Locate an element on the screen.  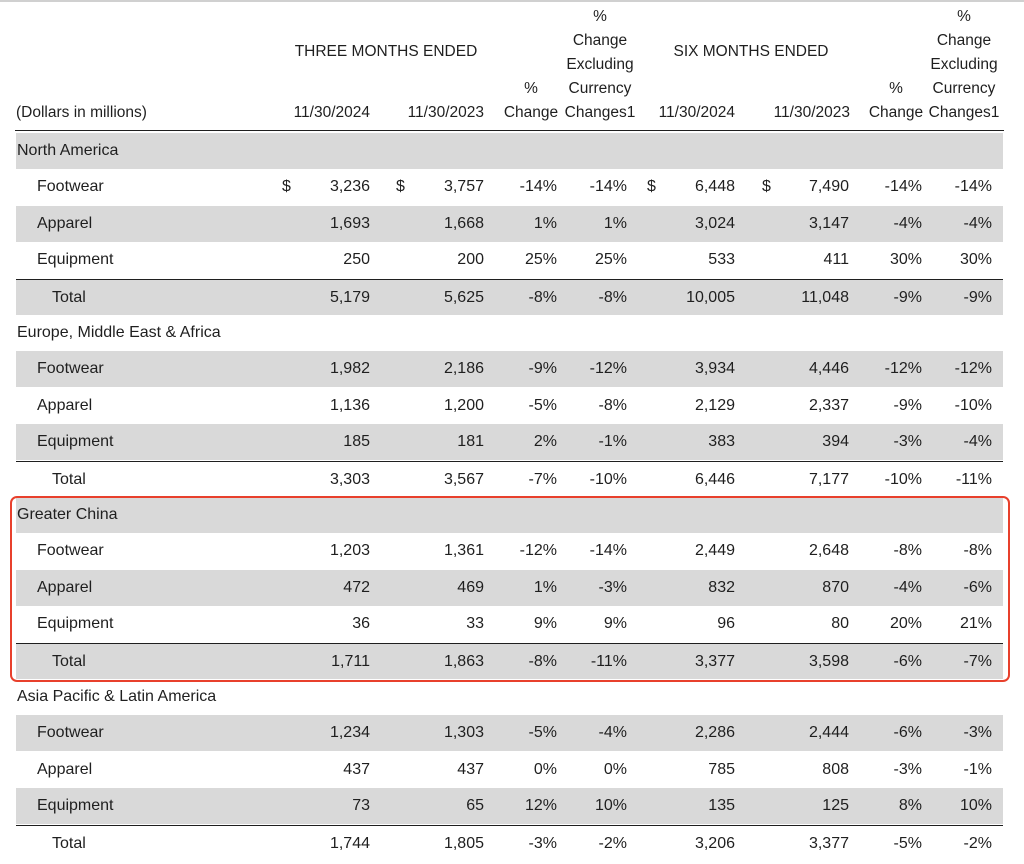
dollars-label: (Dollars in millions) is located at coordinates (81, 112).